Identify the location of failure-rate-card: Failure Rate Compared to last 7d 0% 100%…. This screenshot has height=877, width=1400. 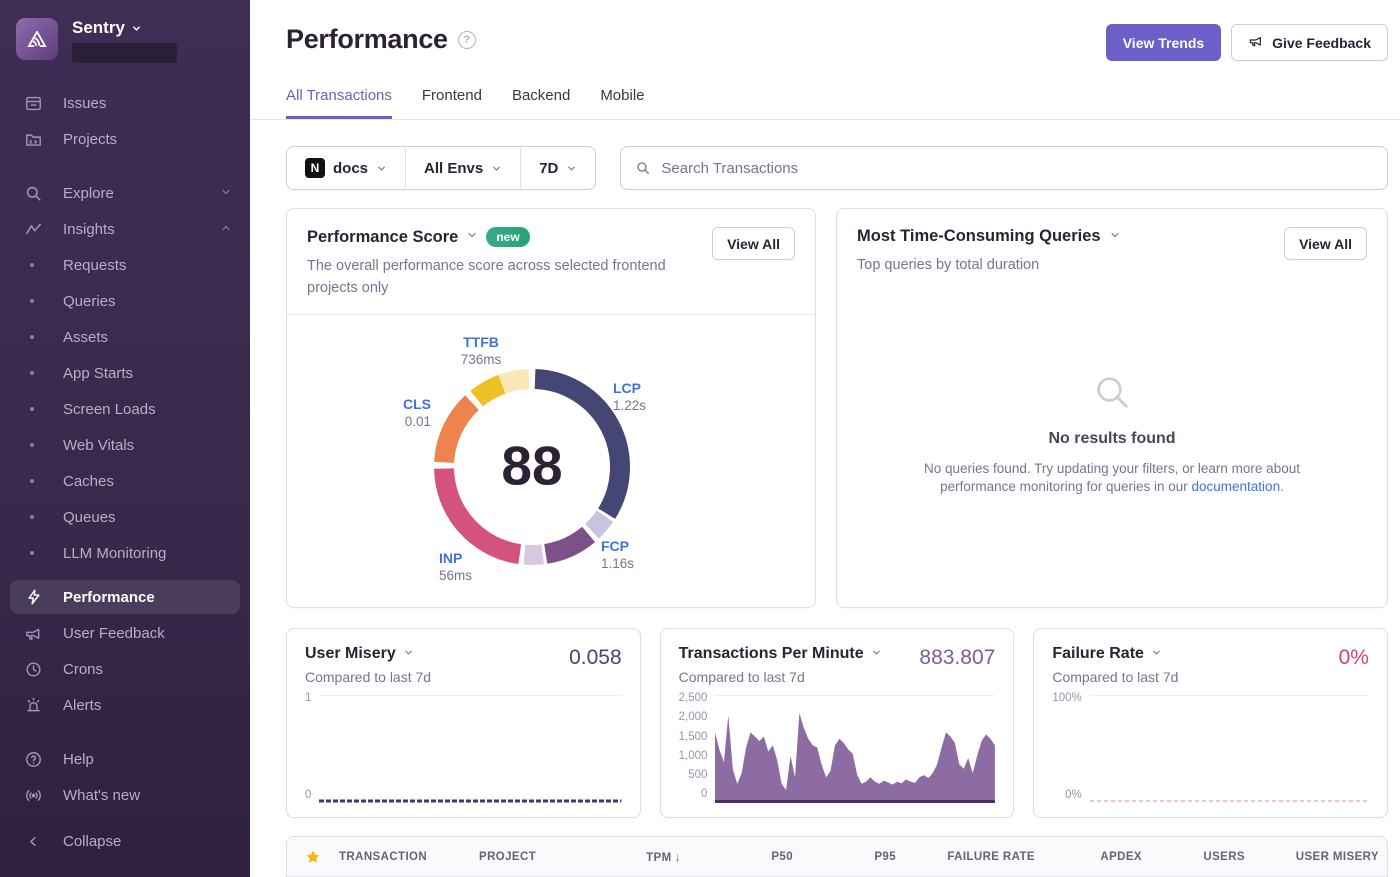
(1210, 723).